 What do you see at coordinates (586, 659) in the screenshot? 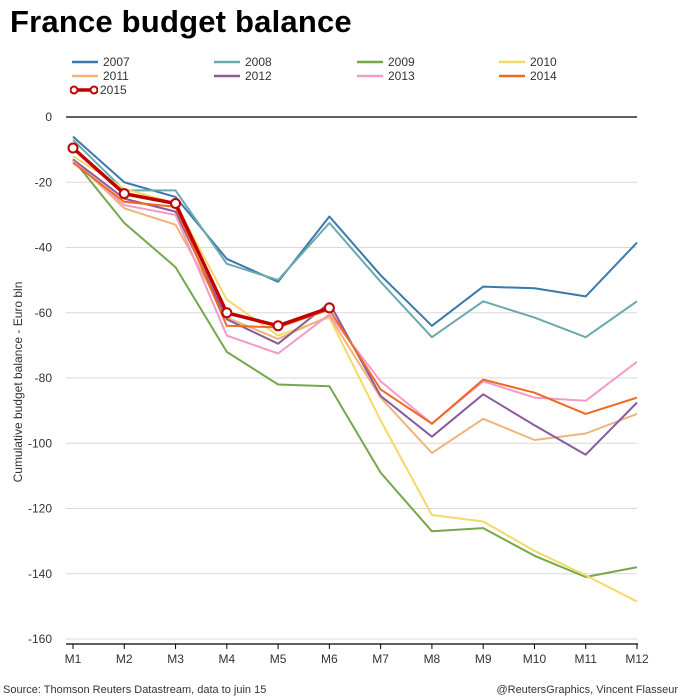
I see `x-tick-label: M11` at bounding box center [586, 659].